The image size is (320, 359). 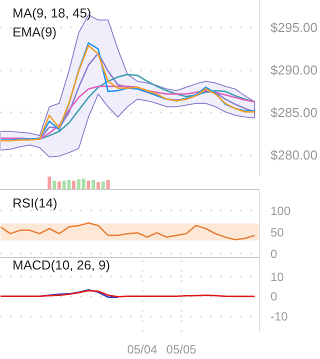 I want to click on y-tick-label: 10, so click(x=277, y=277).